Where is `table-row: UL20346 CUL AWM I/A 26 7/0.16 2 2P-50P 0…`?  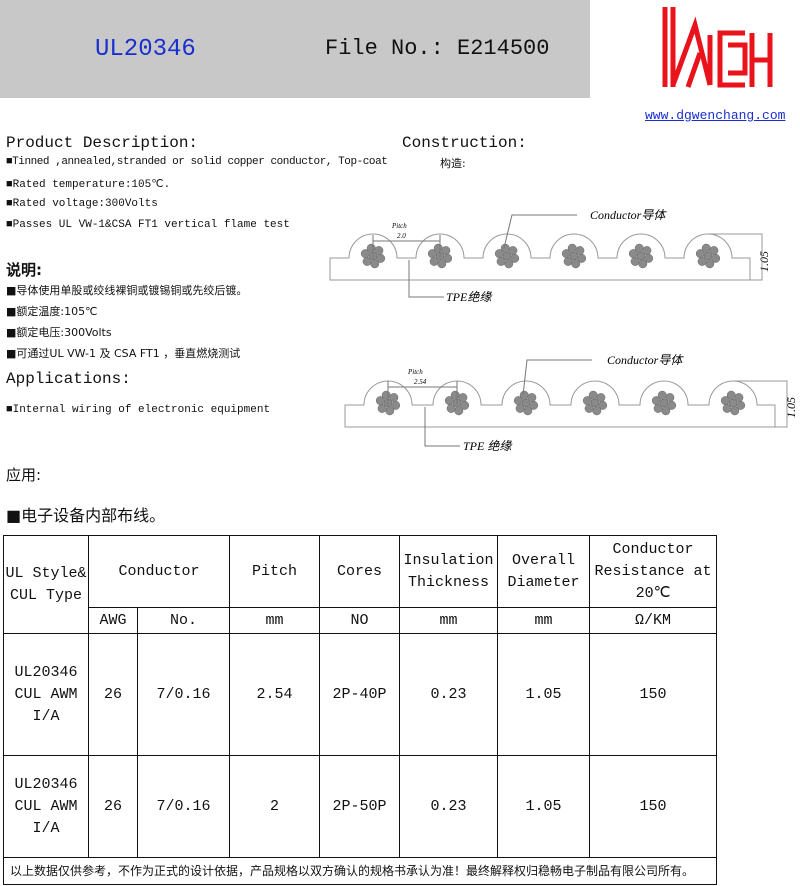
table-row: UL20346 CUL AWM I/A 26 7/0.16 2 2P-50P 0… is located at coordinates (360, 806).